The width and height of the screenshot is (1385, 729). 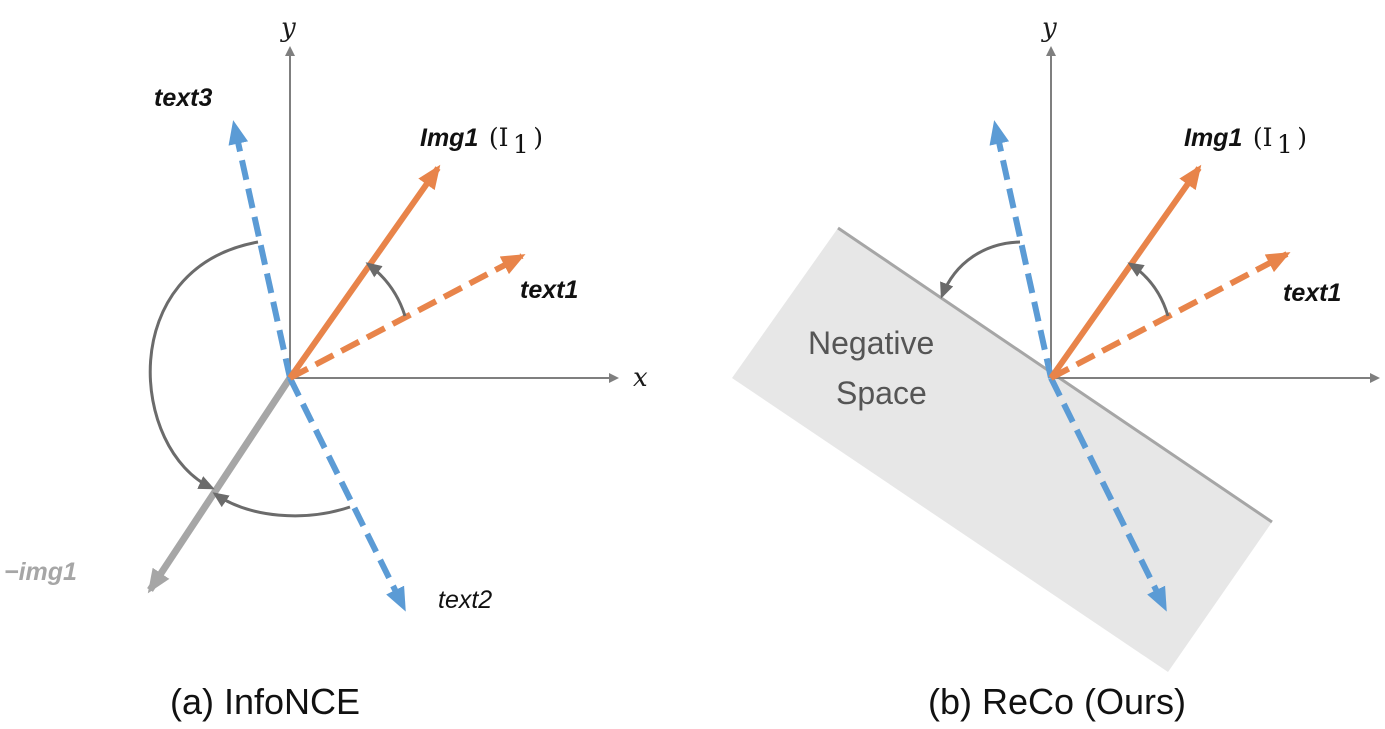 What do you see at coordinates (260, 249) in the screenshot?
I see `panel-a-text3-vector` at bounding box center [260, 249].